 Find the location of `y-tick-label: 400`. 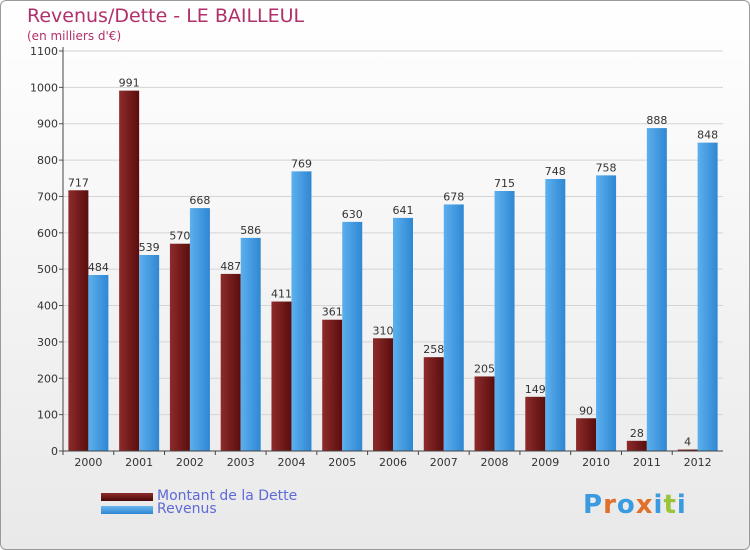

y-tick-label: 400 is located at coordinates (47, 306).